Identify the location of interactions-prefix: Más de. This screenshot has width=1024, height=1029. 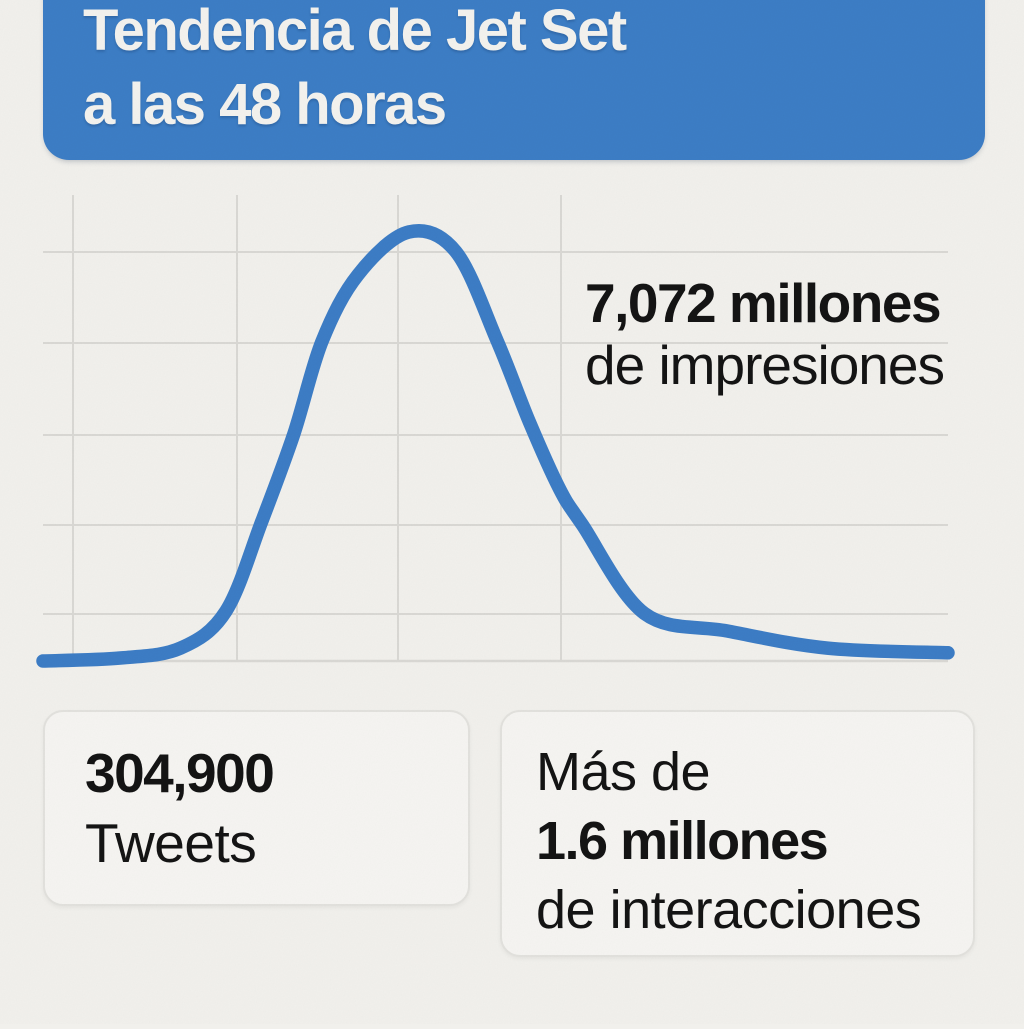
(623, 772).